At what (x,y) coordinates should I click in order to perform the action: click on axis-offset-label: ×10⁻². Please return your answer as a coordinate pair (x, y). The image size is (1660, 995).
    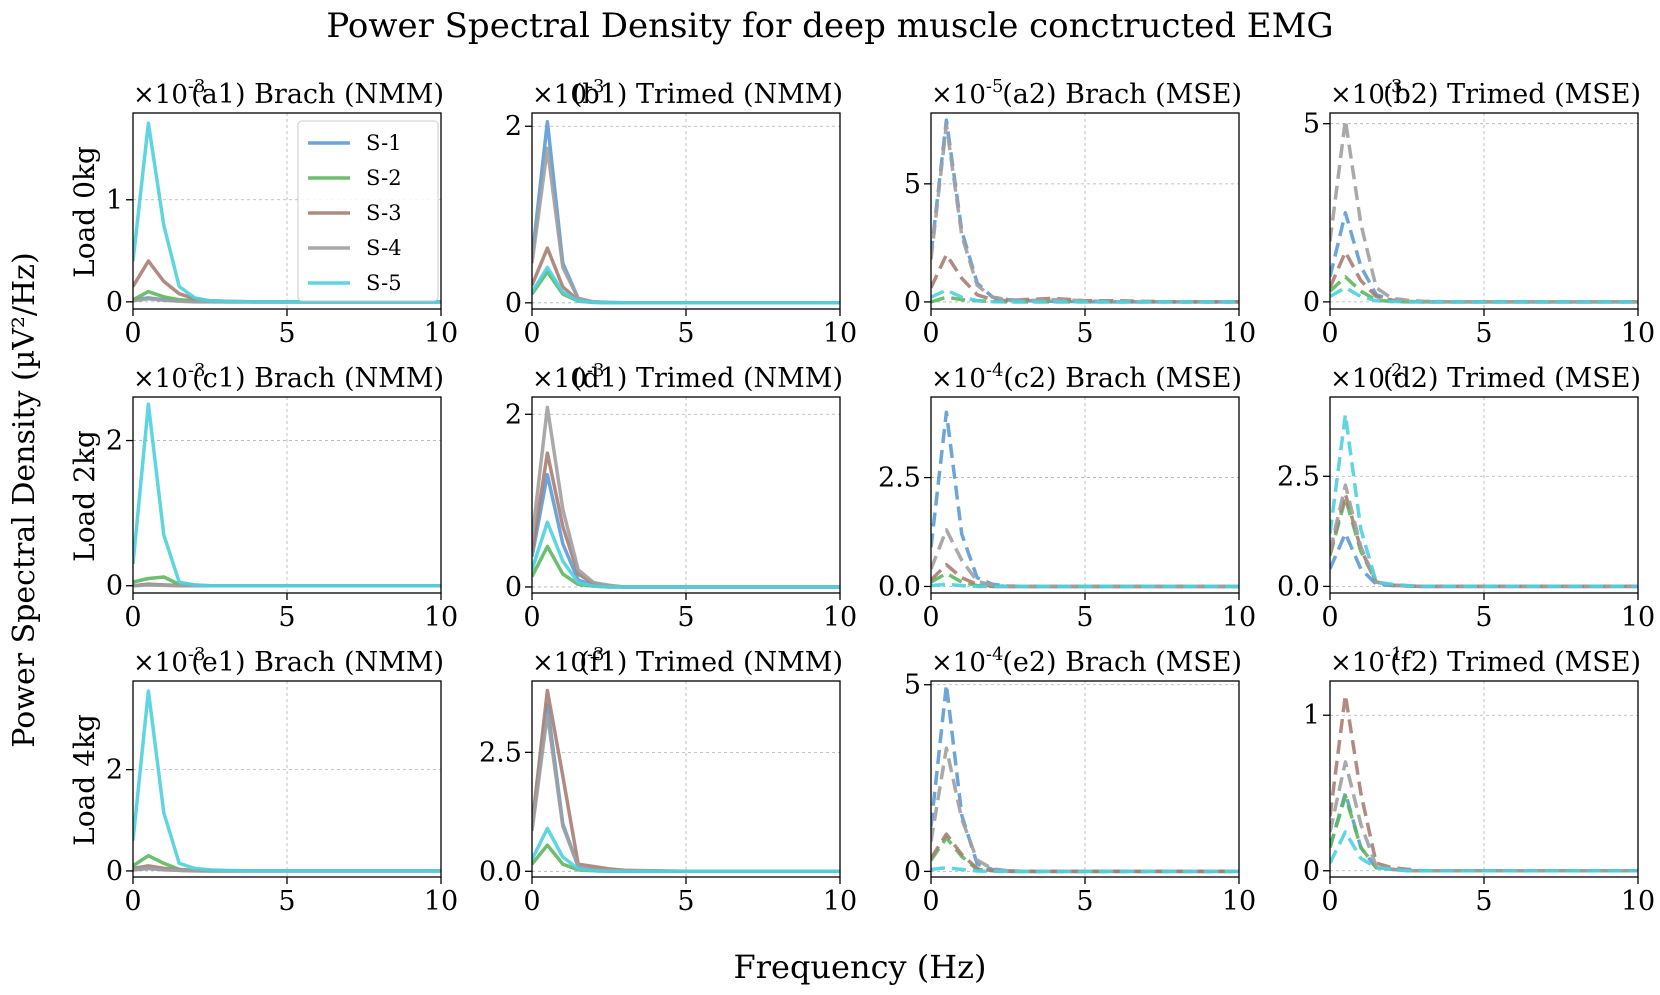
    Looking at the image, I should click on (1366, 377).